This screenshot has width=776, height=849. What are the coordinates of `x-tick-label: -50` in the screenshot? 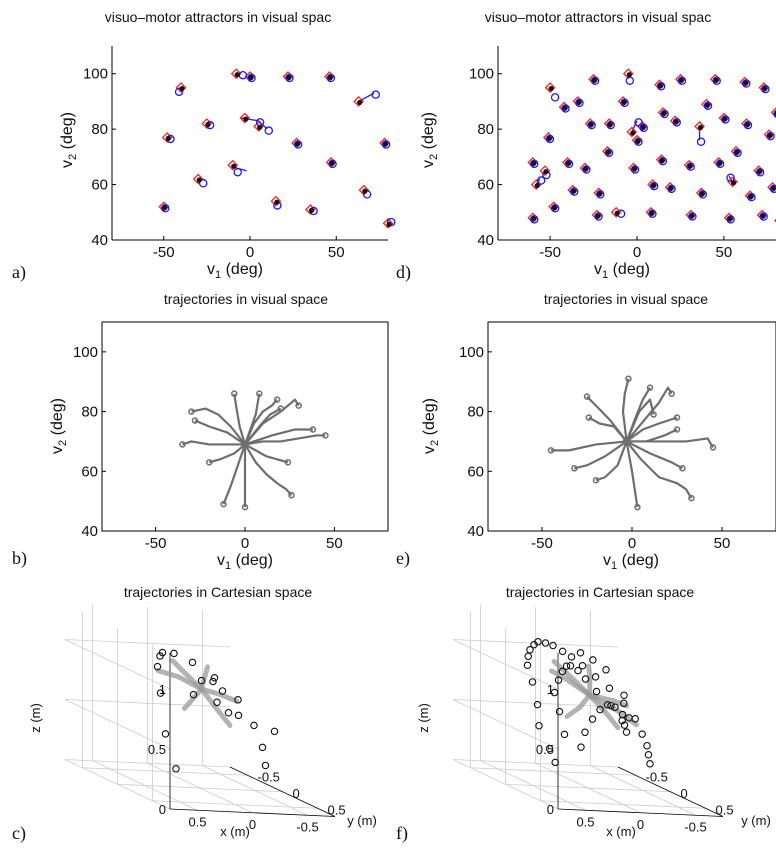 It's located at (156, 543).